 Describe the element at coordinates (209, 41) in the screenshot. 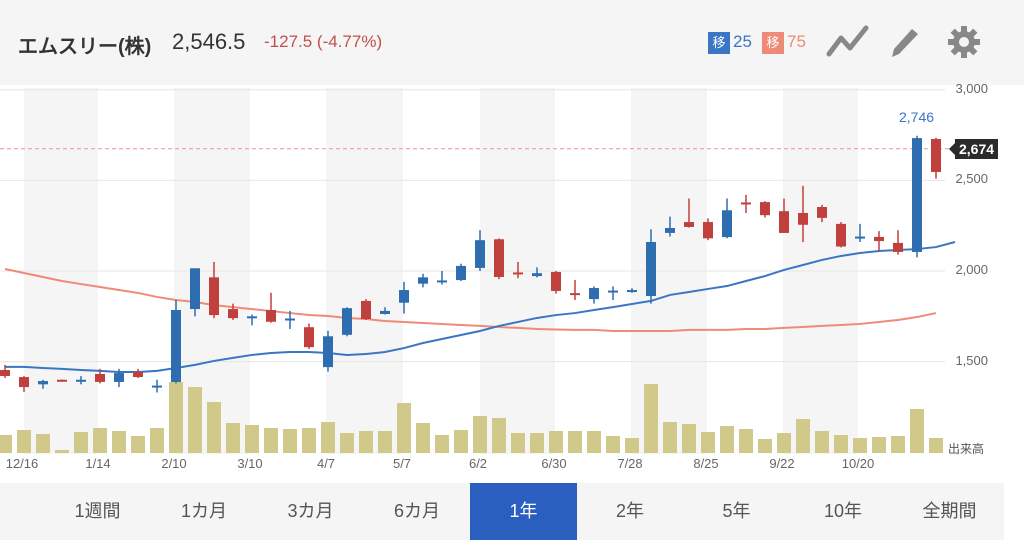

I see `stock-price: 2,546.5` at that location.